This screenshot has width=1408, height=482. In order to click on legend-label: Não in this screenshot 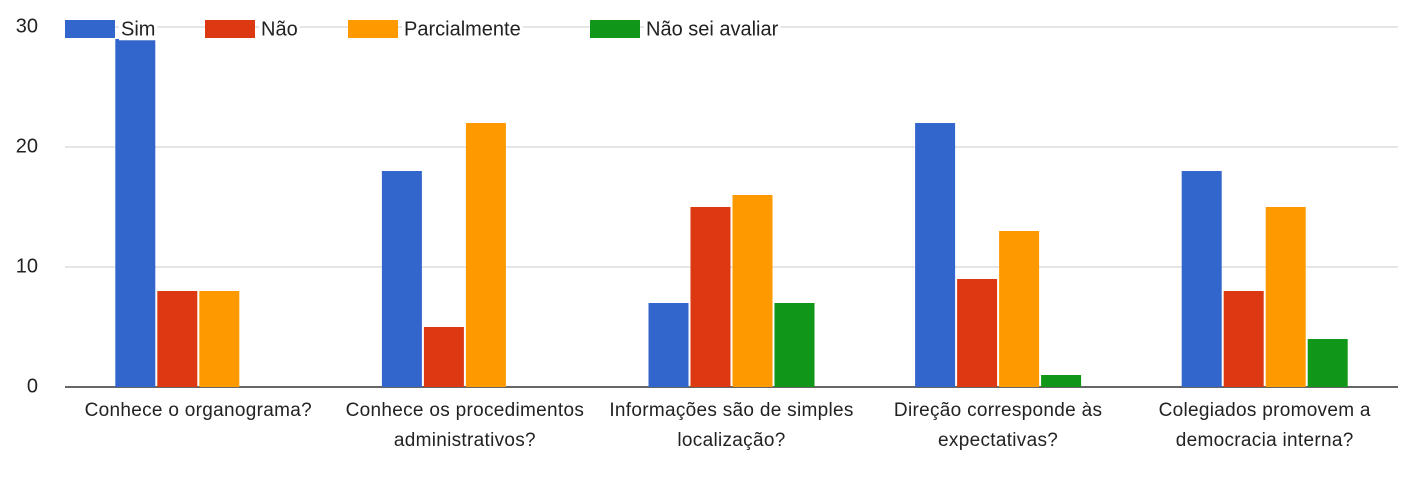, I will do `click(279, 29)`.